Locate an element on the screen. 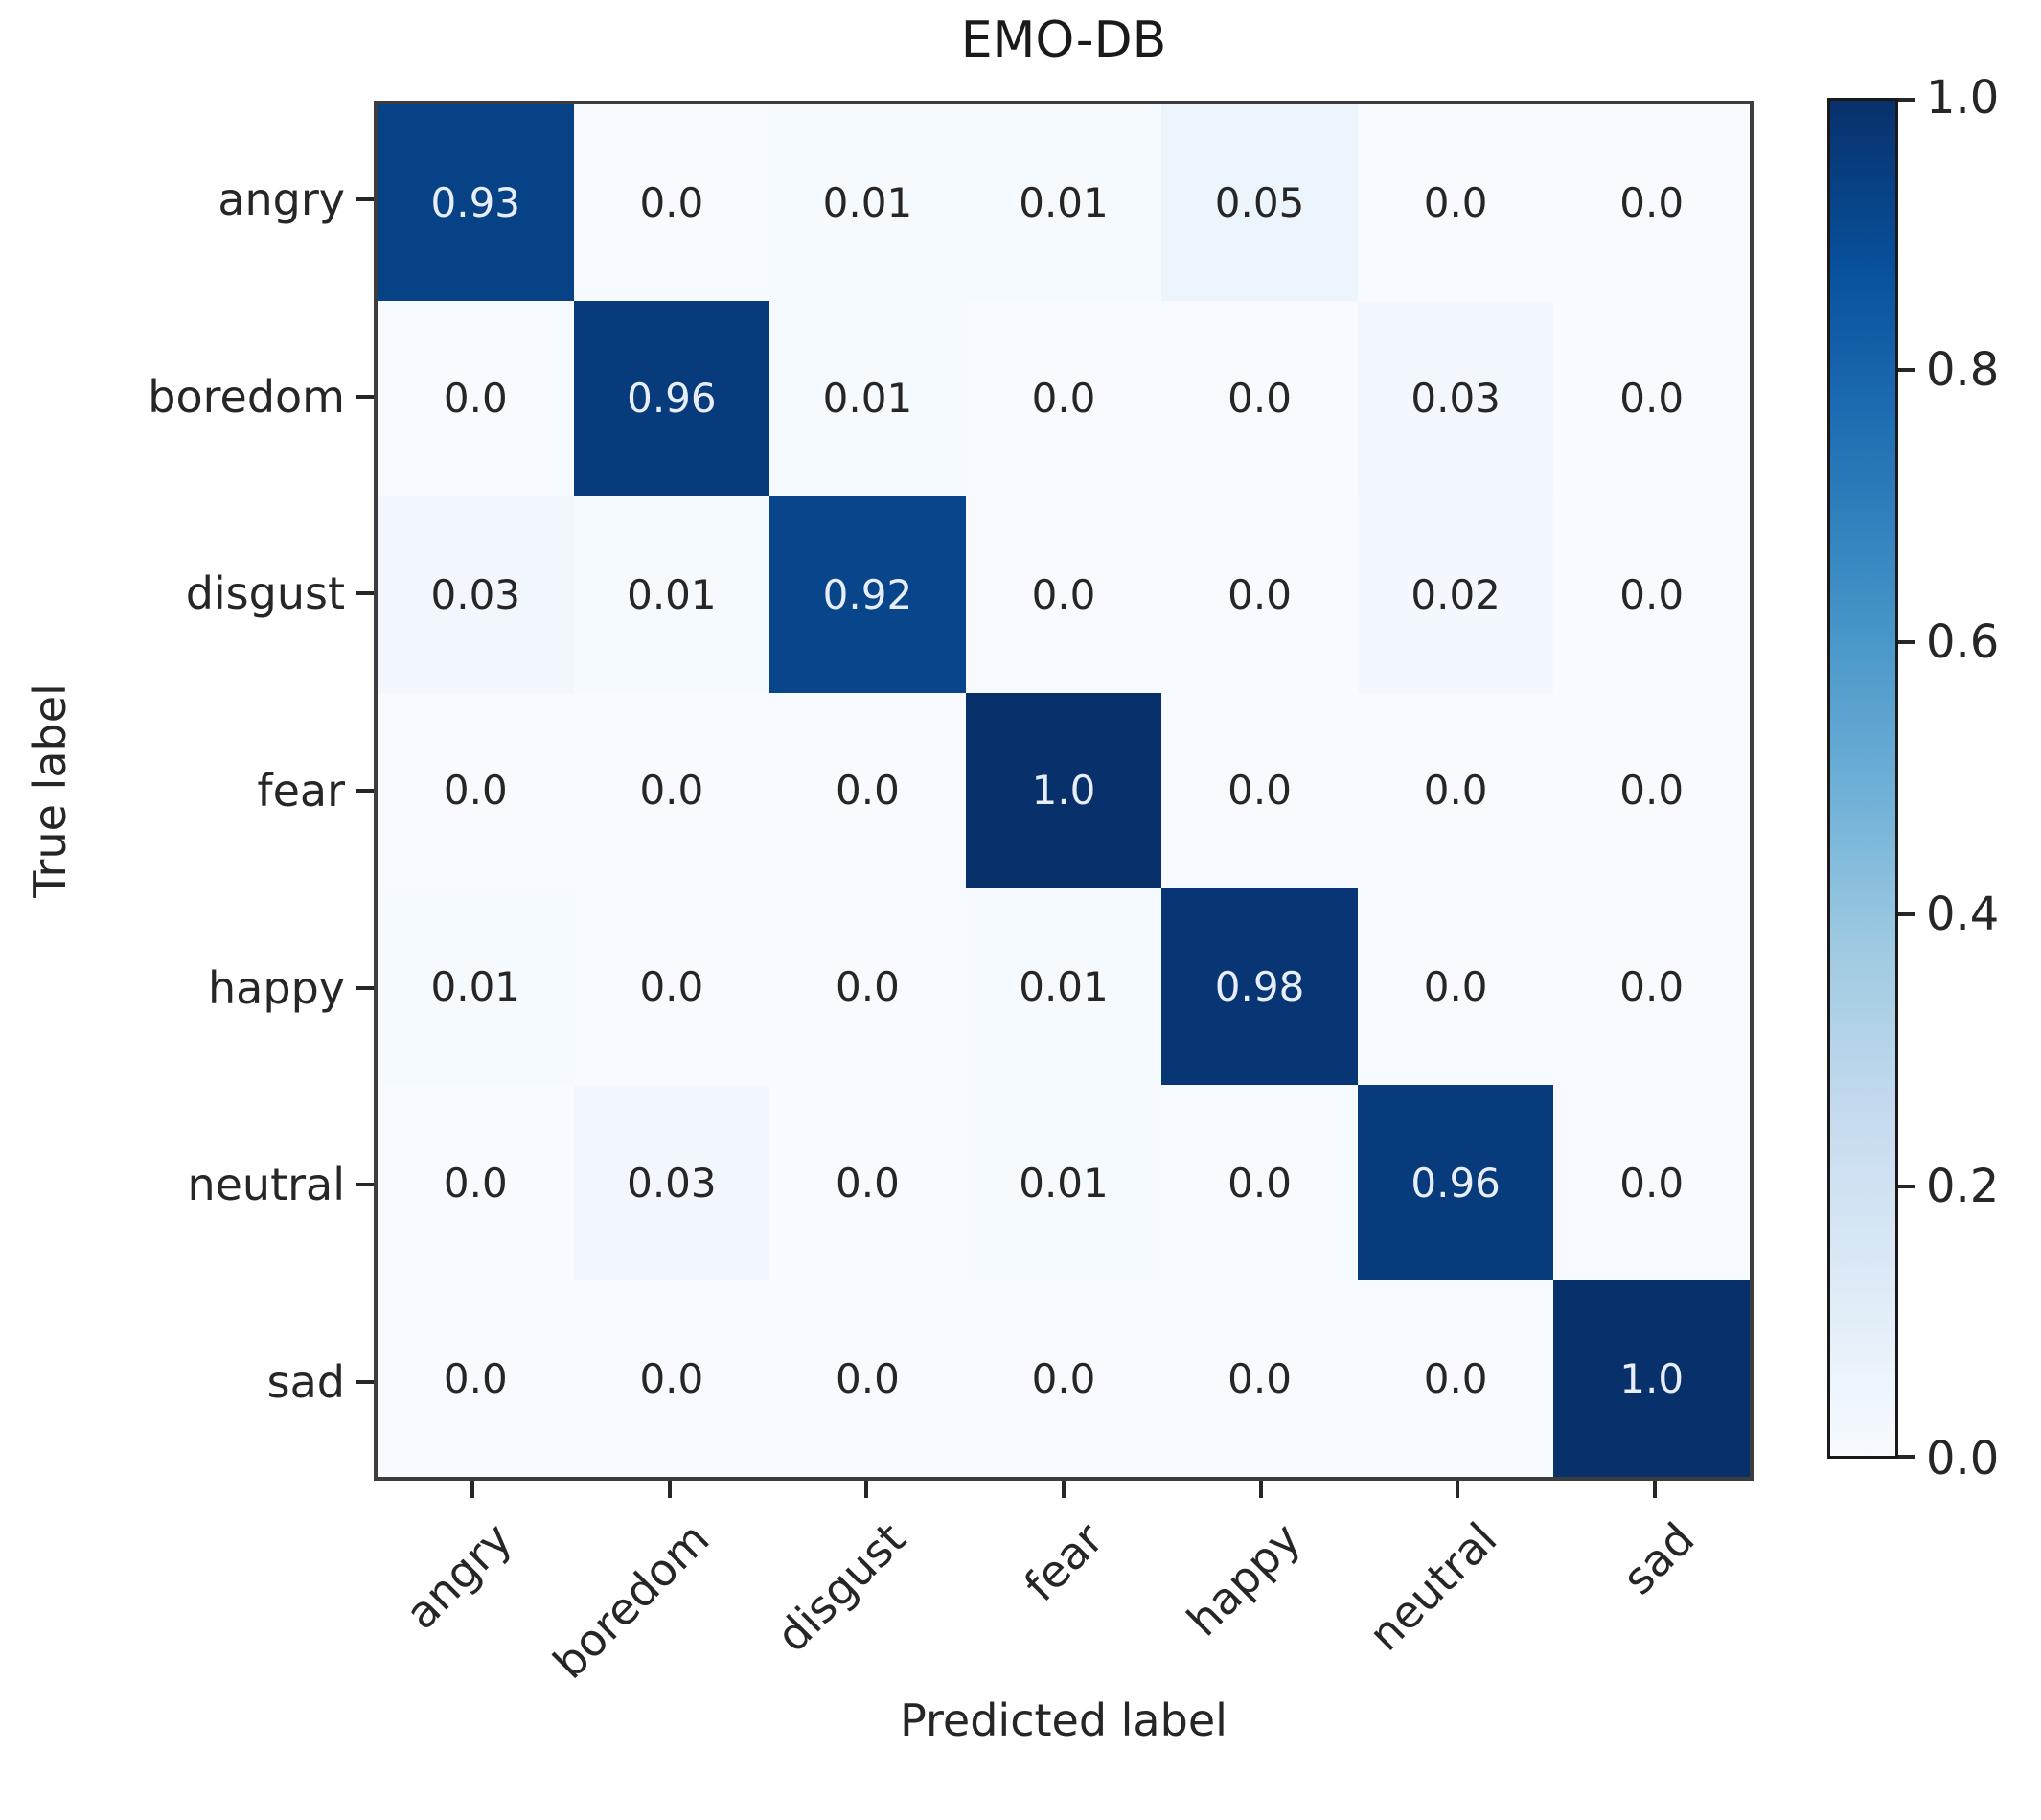 The height and width of the screenshot is (1820, 2041). colorbar-tick-label: 0.4 is located at coordinates (1963, 914).